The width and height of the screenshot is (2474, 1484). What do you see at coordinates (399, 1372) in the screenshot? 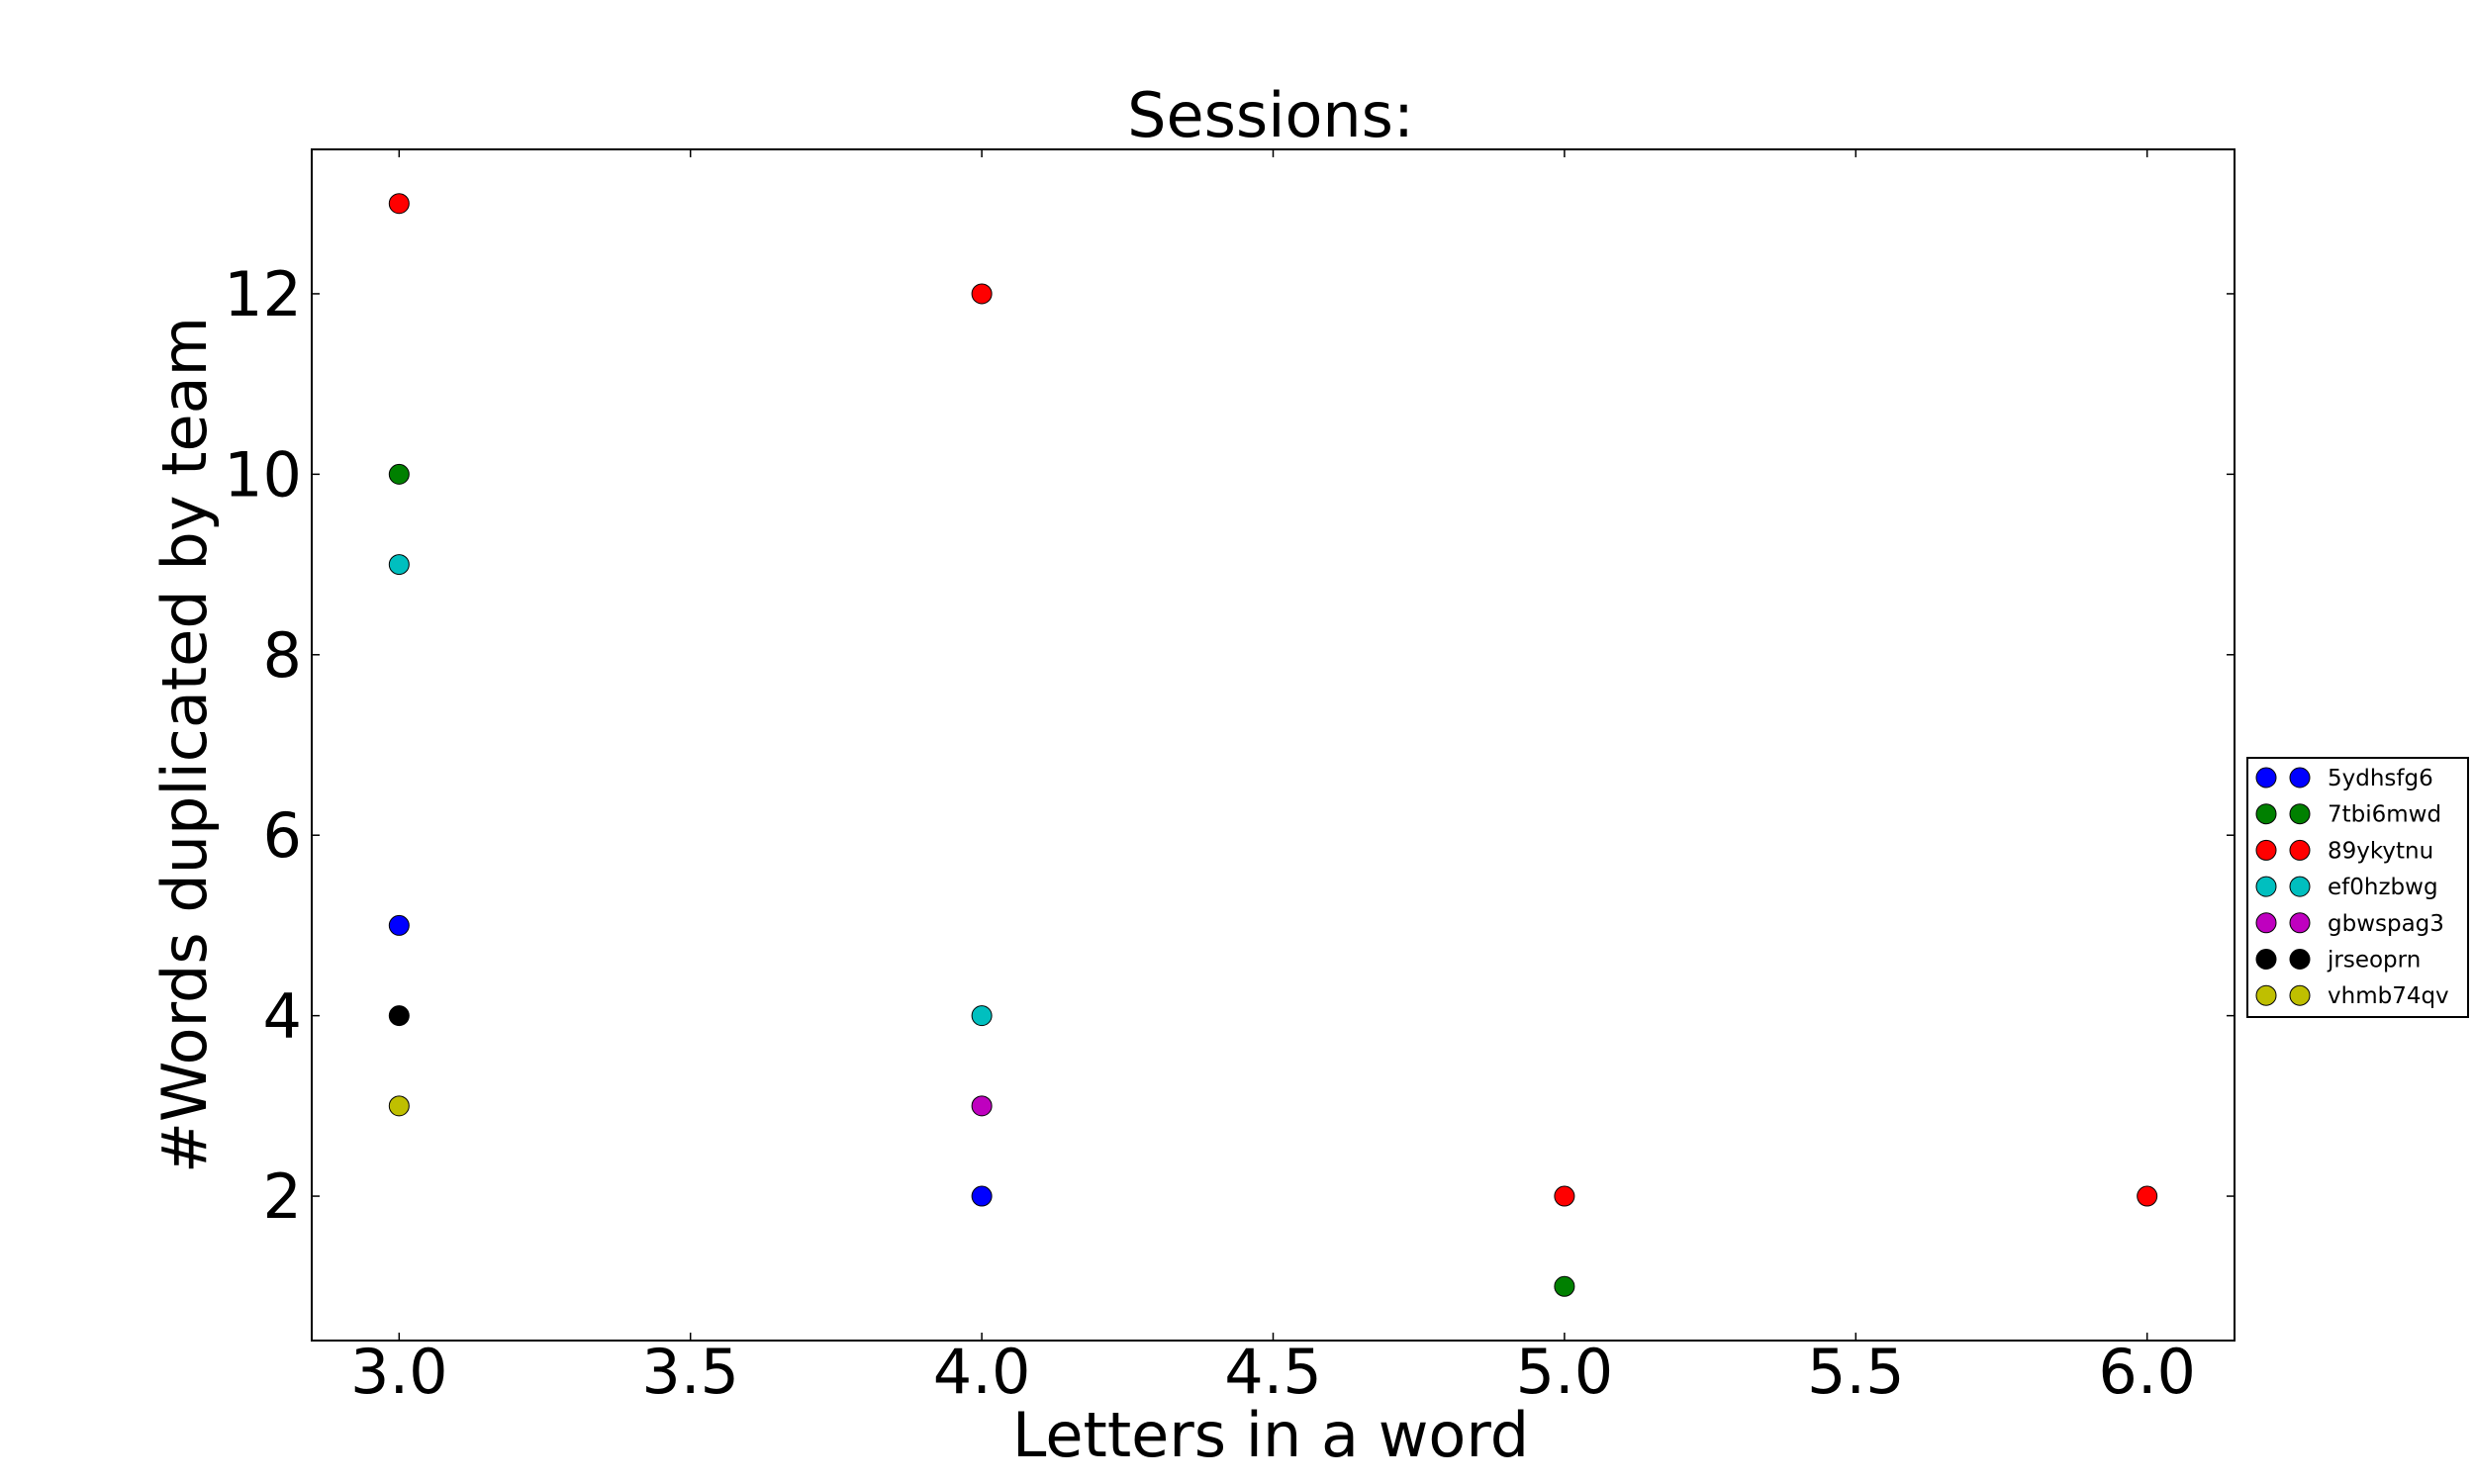
I see `x-tick-label: 3.0` at bounding box center [399, 1372].